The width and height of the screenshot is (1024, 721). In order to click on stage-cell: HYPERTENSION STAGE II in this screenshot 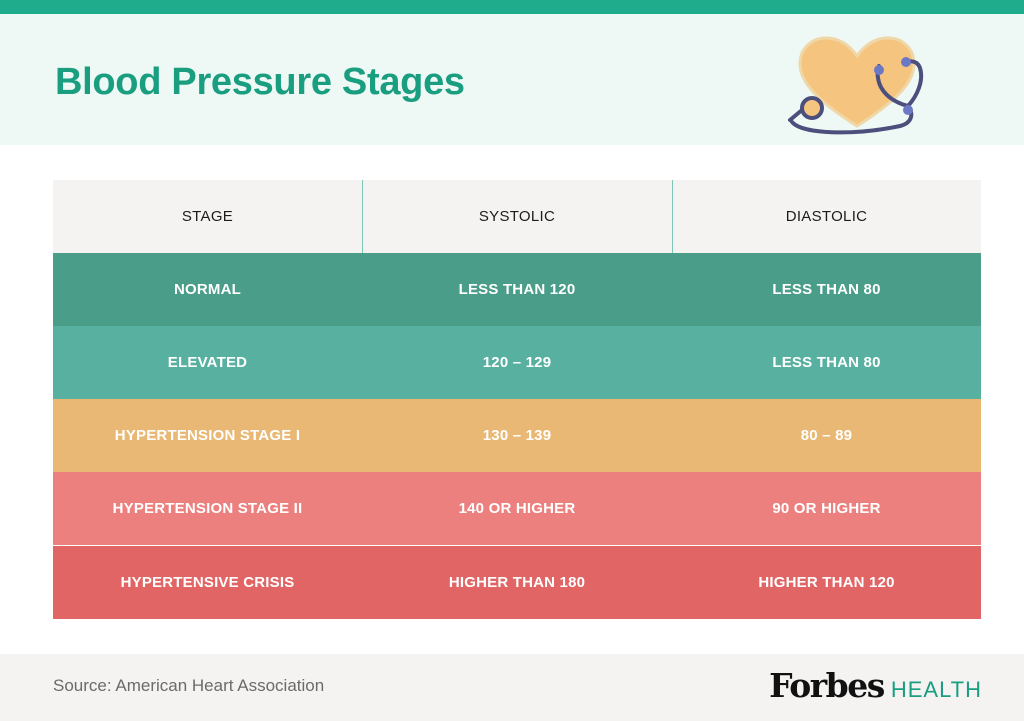, I will do `click(207, 508)`.